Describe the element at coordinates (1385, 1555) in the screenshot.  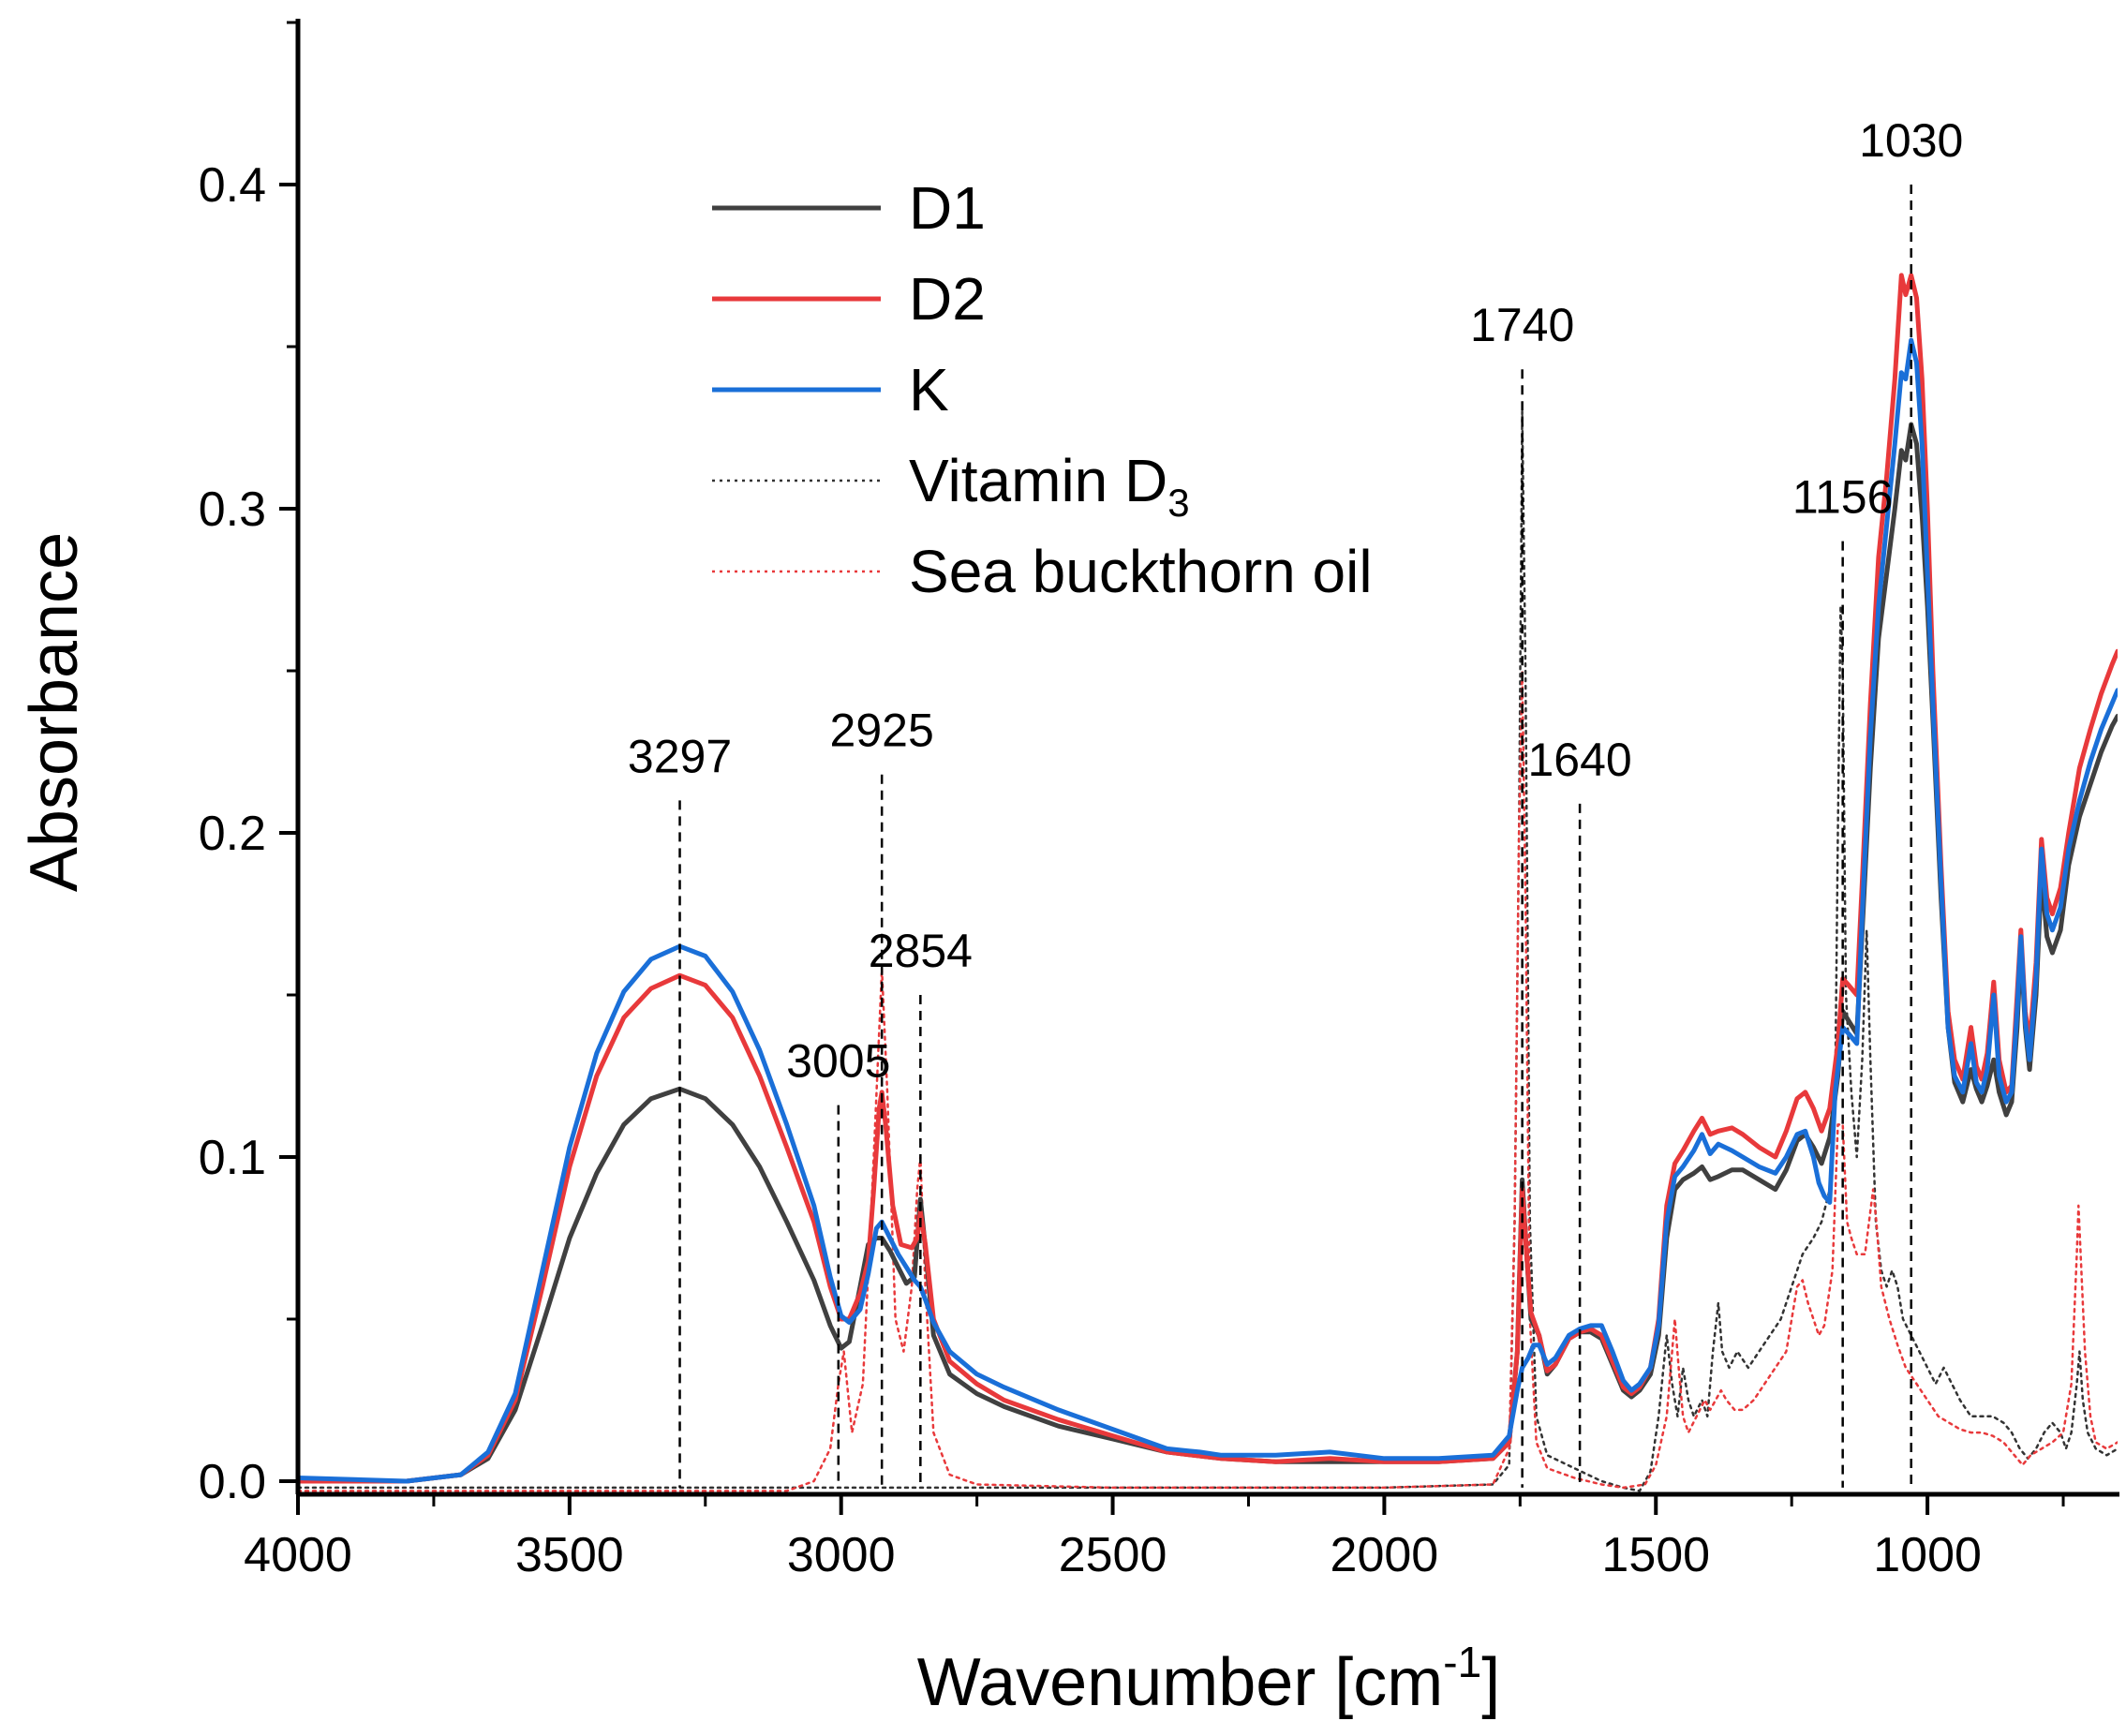
I see `x-tick-label: 2000` at that location.